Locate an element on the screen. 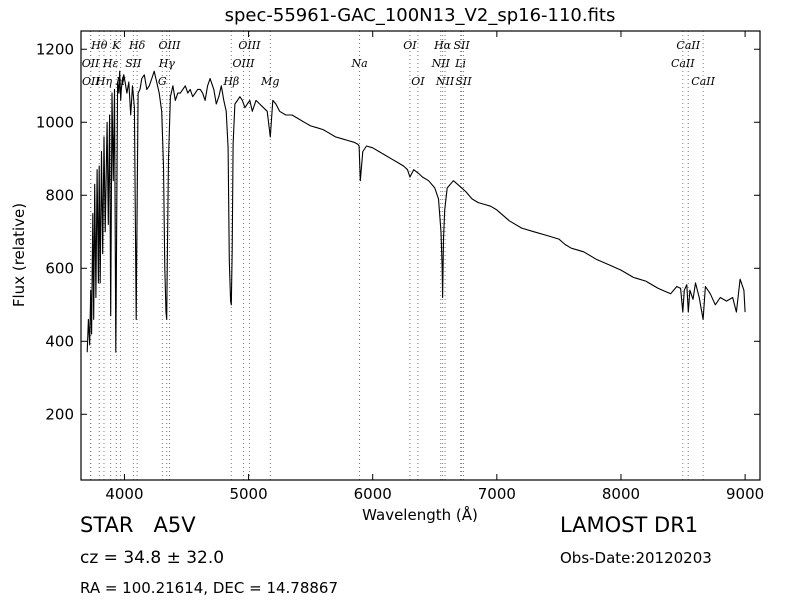  obs-date-label: Obs-Date:20120203 is located at coordinates (636, 558).